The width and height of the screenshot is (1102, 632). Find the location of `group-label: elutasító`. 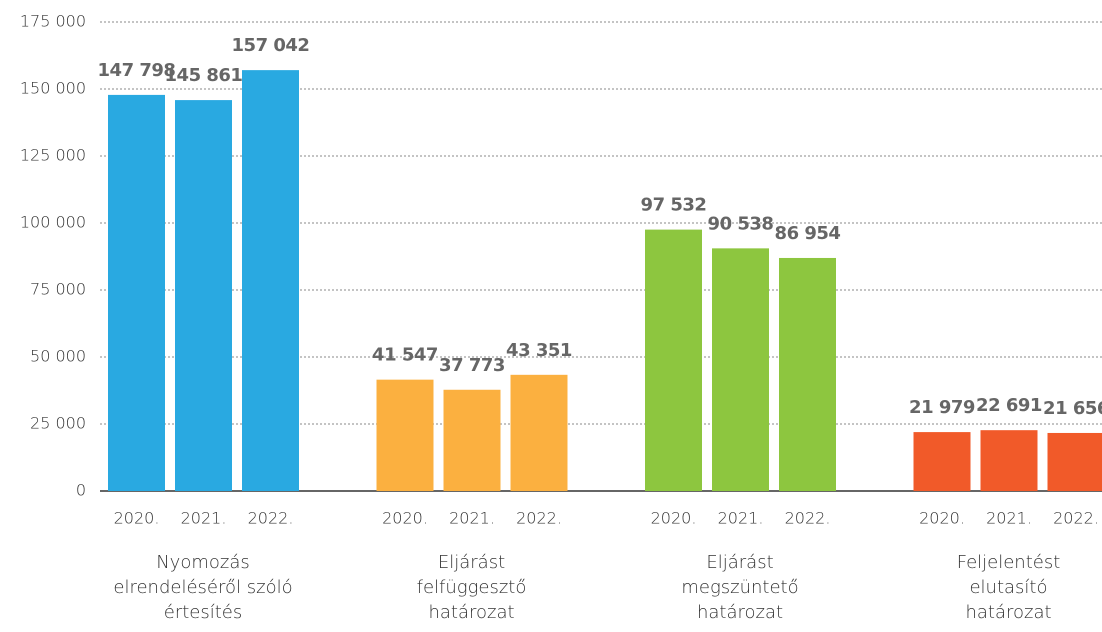

group-label: elutasító is located at coordinates (1008, 587).